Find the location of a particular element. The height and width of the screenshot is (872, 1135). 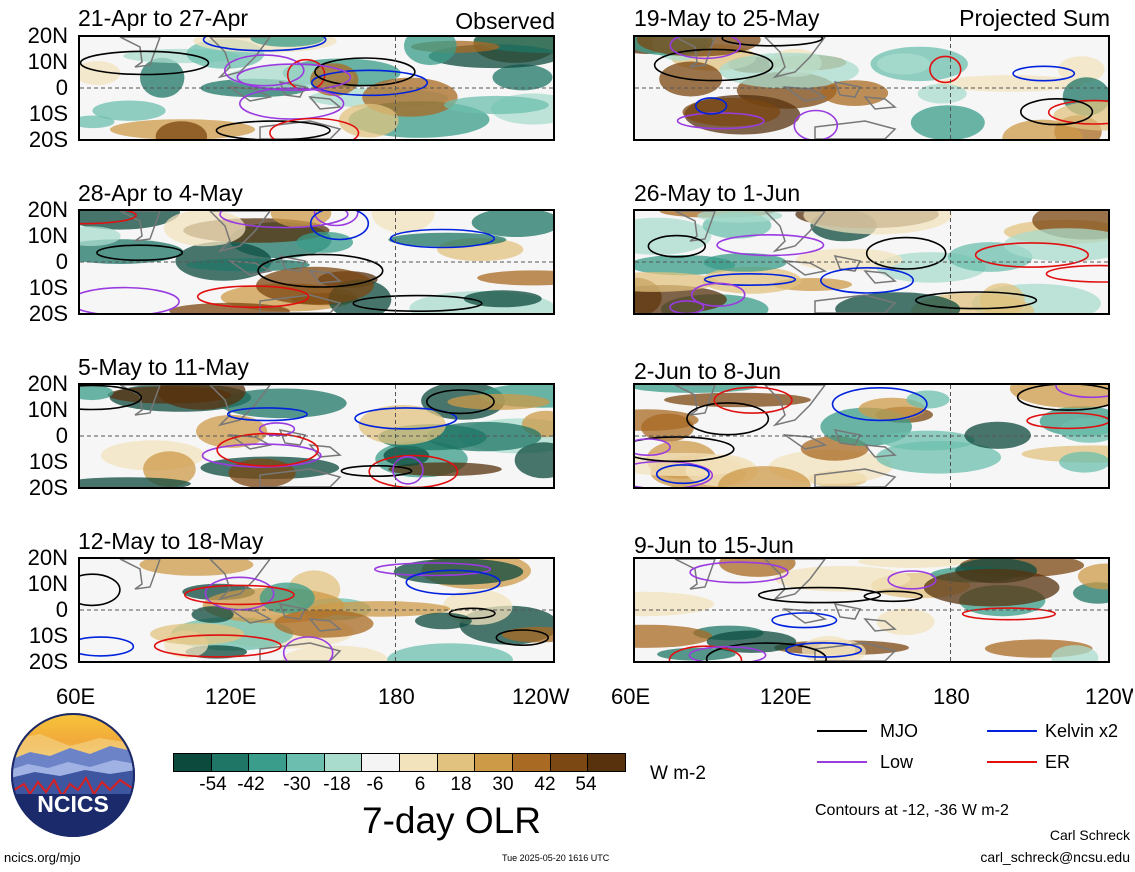

colorbar-tick-label: -6 is located at coordinates (375, 784).